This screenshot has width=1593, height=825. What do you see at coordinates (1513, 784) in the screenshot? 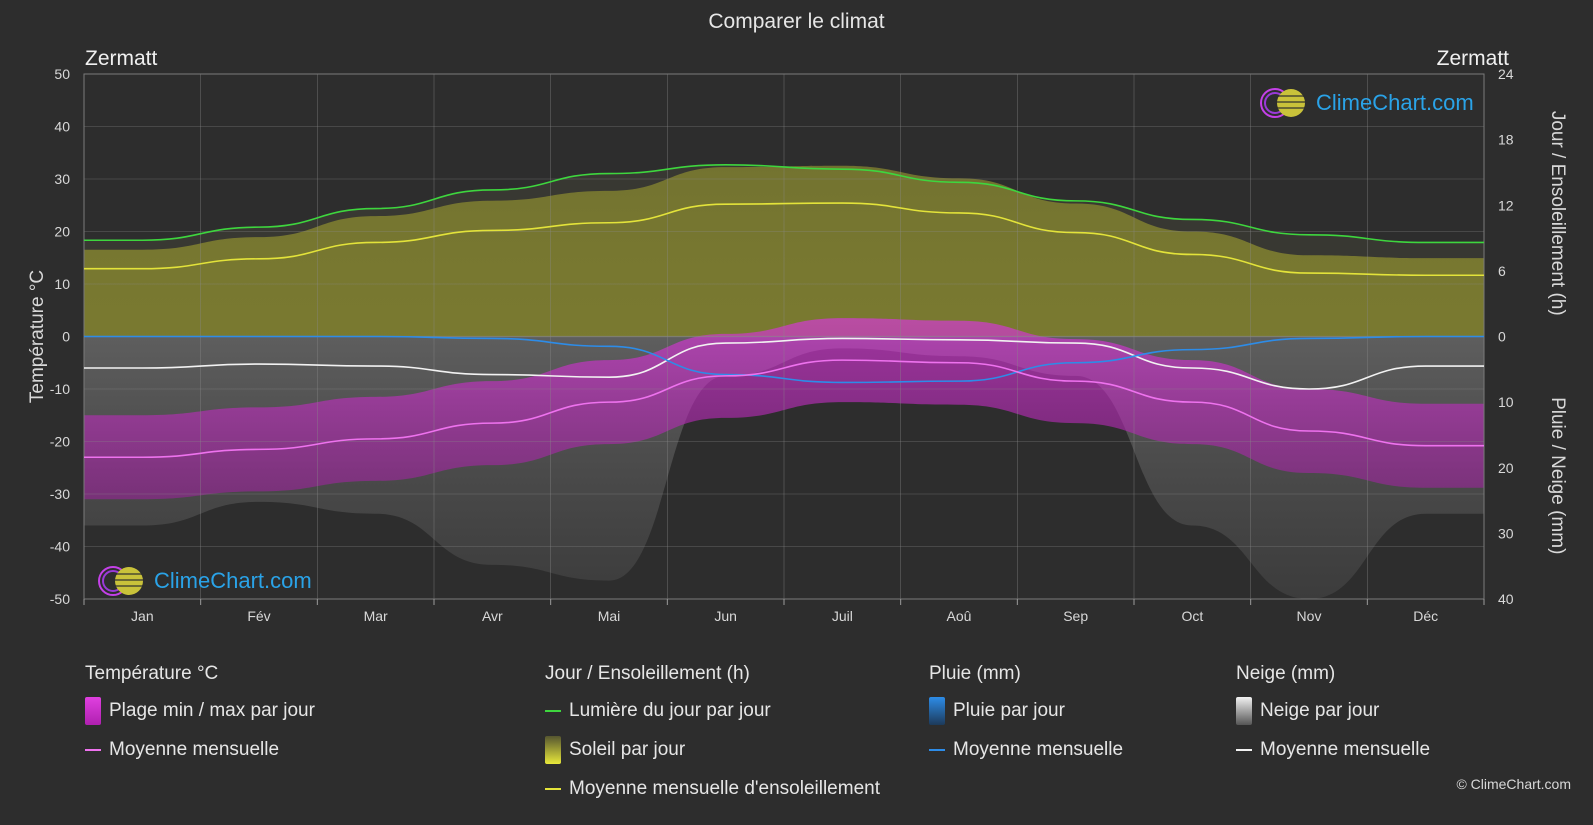
I see `copyright: © ClimeChart.com` at bounding box center [1513, 784].